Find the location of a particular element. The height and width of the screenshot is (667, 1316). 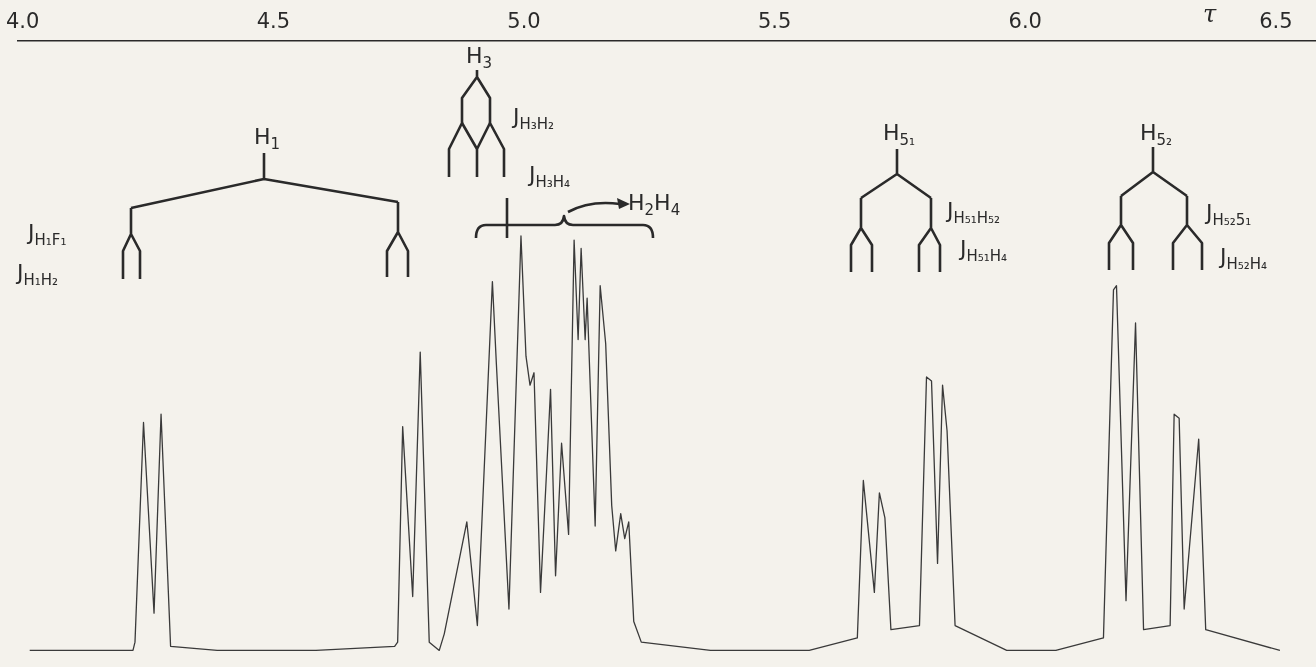

text: H$_{1}$ is located at coordinates (267, 139).